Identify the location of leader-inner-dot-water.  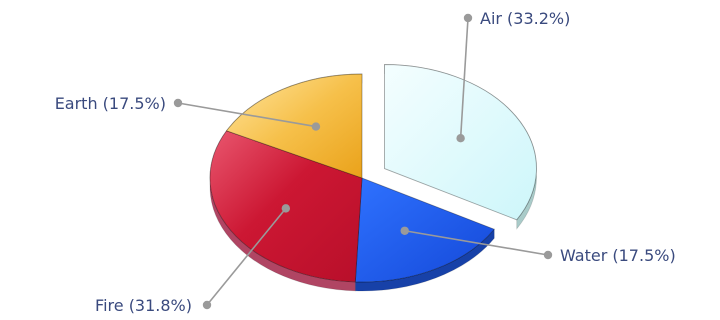
(404, 230).